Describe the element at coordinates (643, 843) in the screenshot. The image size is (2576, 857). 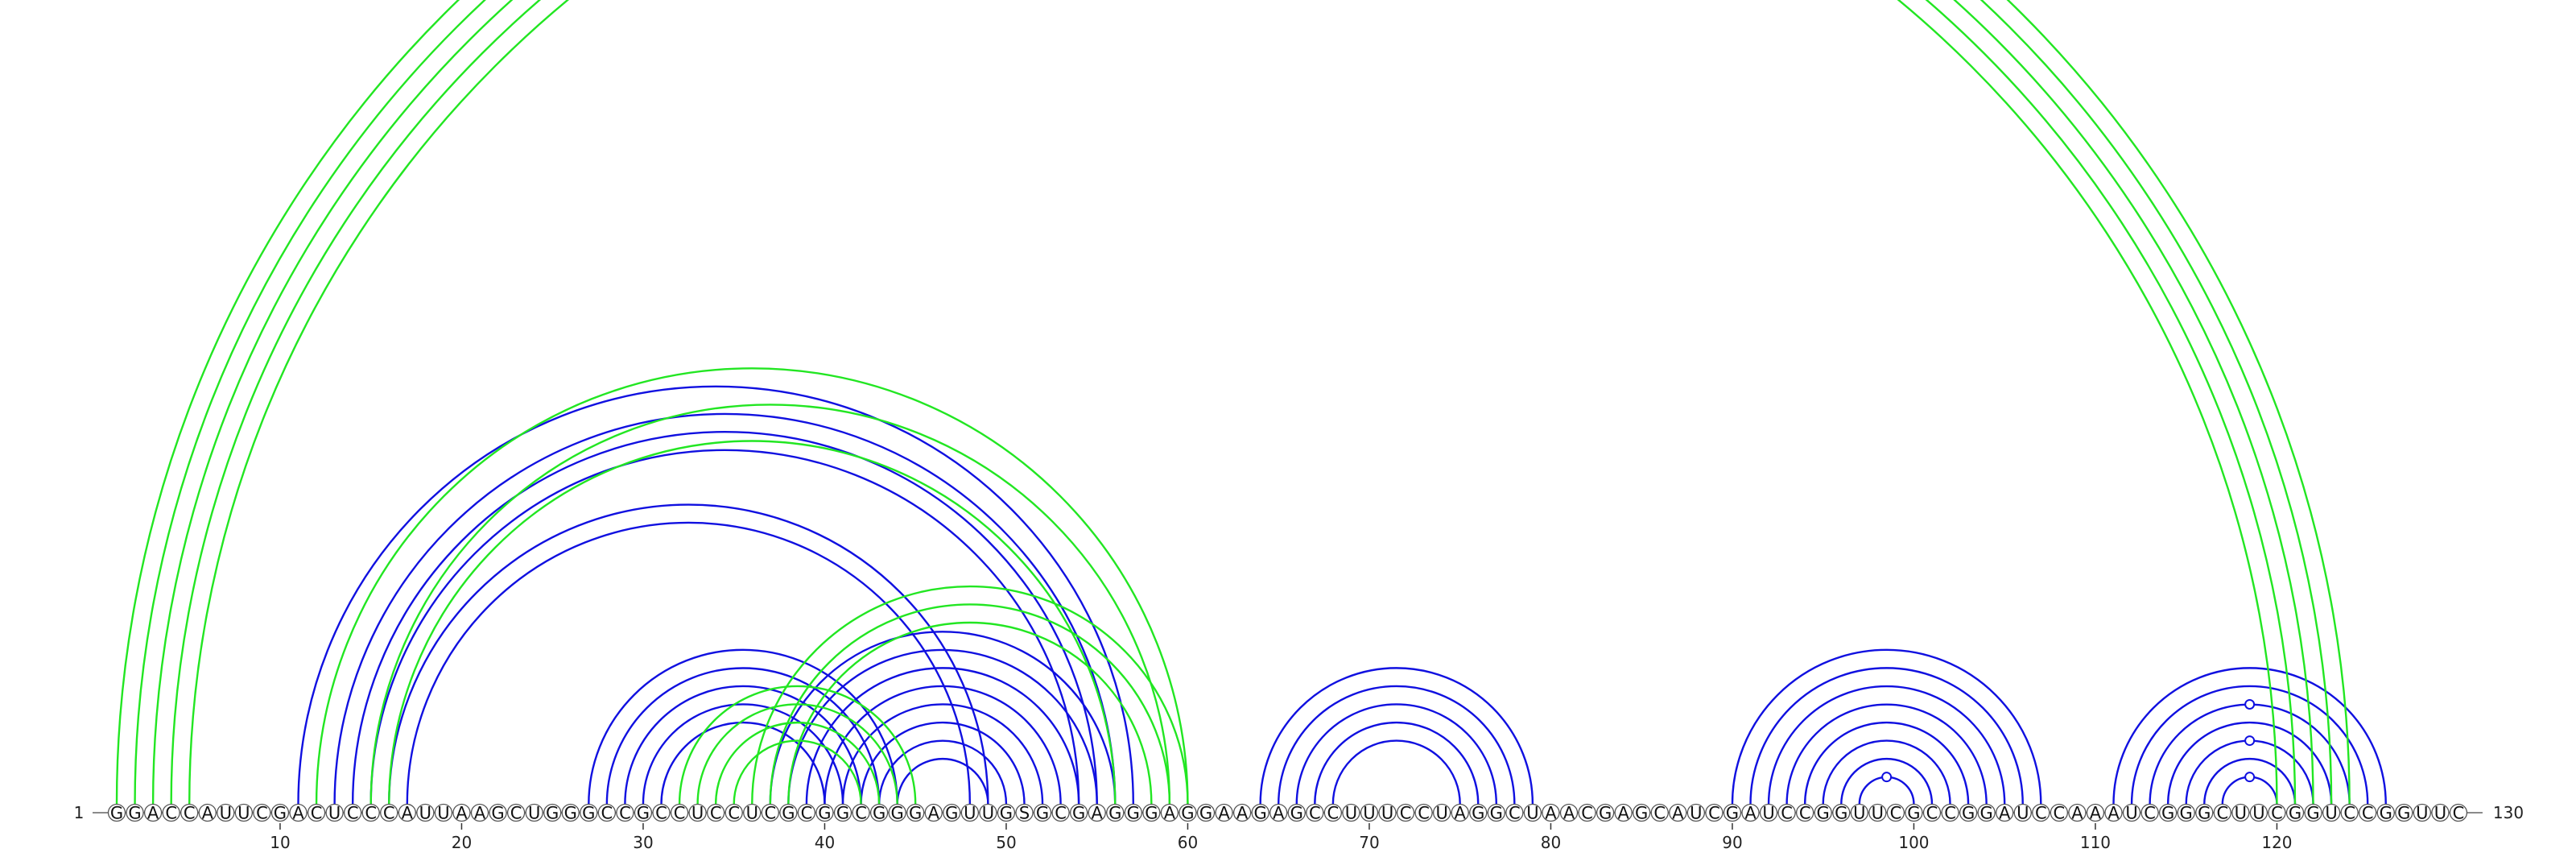
I see `tick-label: 30` at that location.